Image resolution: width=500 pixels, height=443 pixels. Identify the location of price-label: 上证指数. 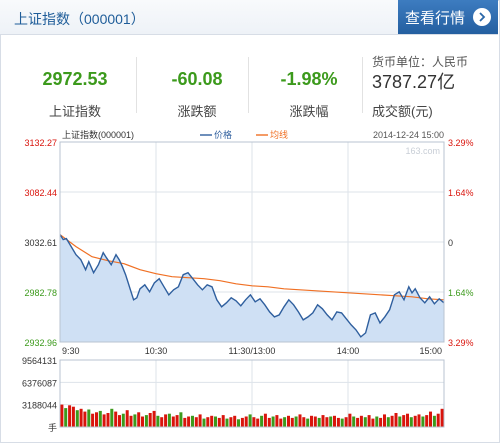
(74, 111).